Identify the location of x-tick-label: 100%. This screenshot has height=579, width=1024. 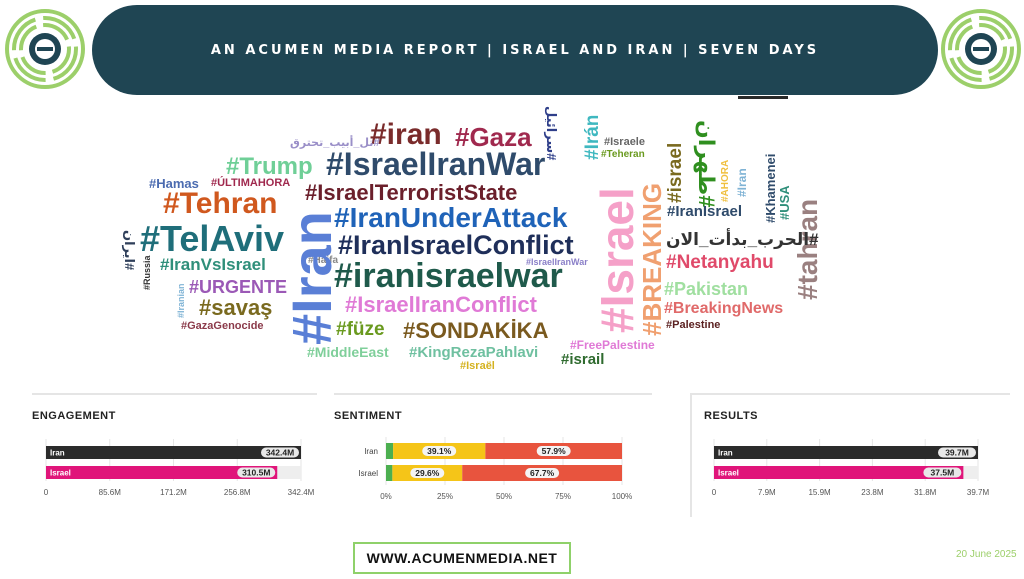
(622, 496).